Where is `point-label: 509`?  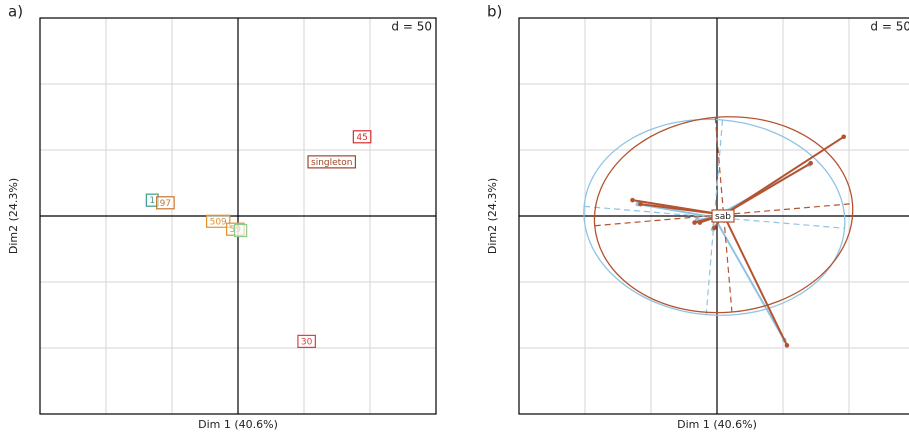
point-label: 509 is located at coordinates (218, 222).